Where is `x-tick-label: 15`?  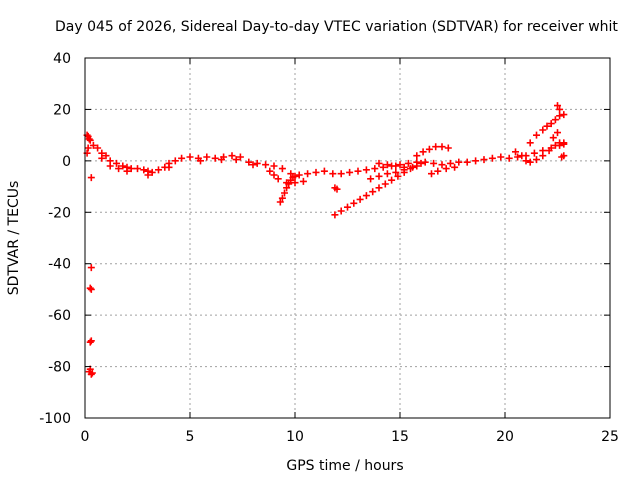 x-tick-label: 15 is located at coordinates (400, 437).